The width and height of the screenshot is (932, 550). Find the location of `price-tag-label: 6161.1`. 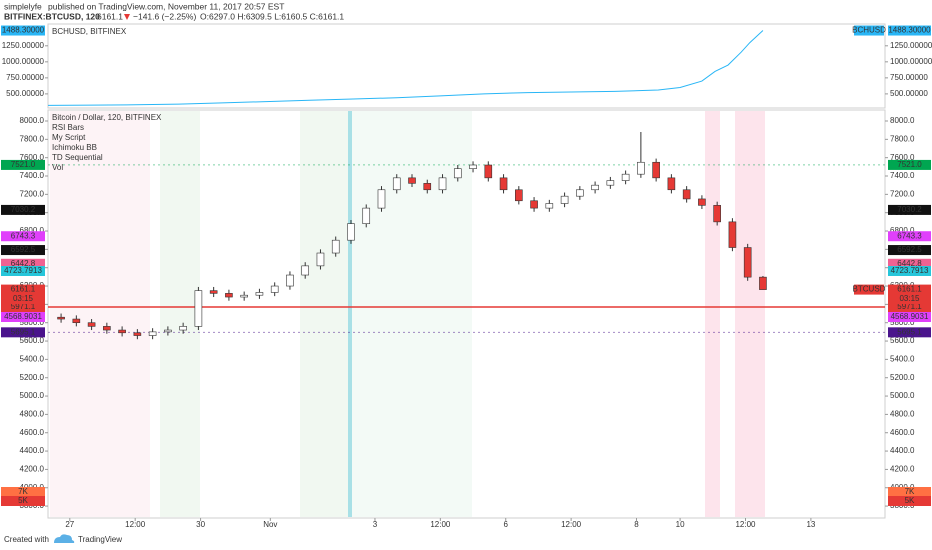

price-tag-label: 6161.1 is located at coordinates (23, 289).